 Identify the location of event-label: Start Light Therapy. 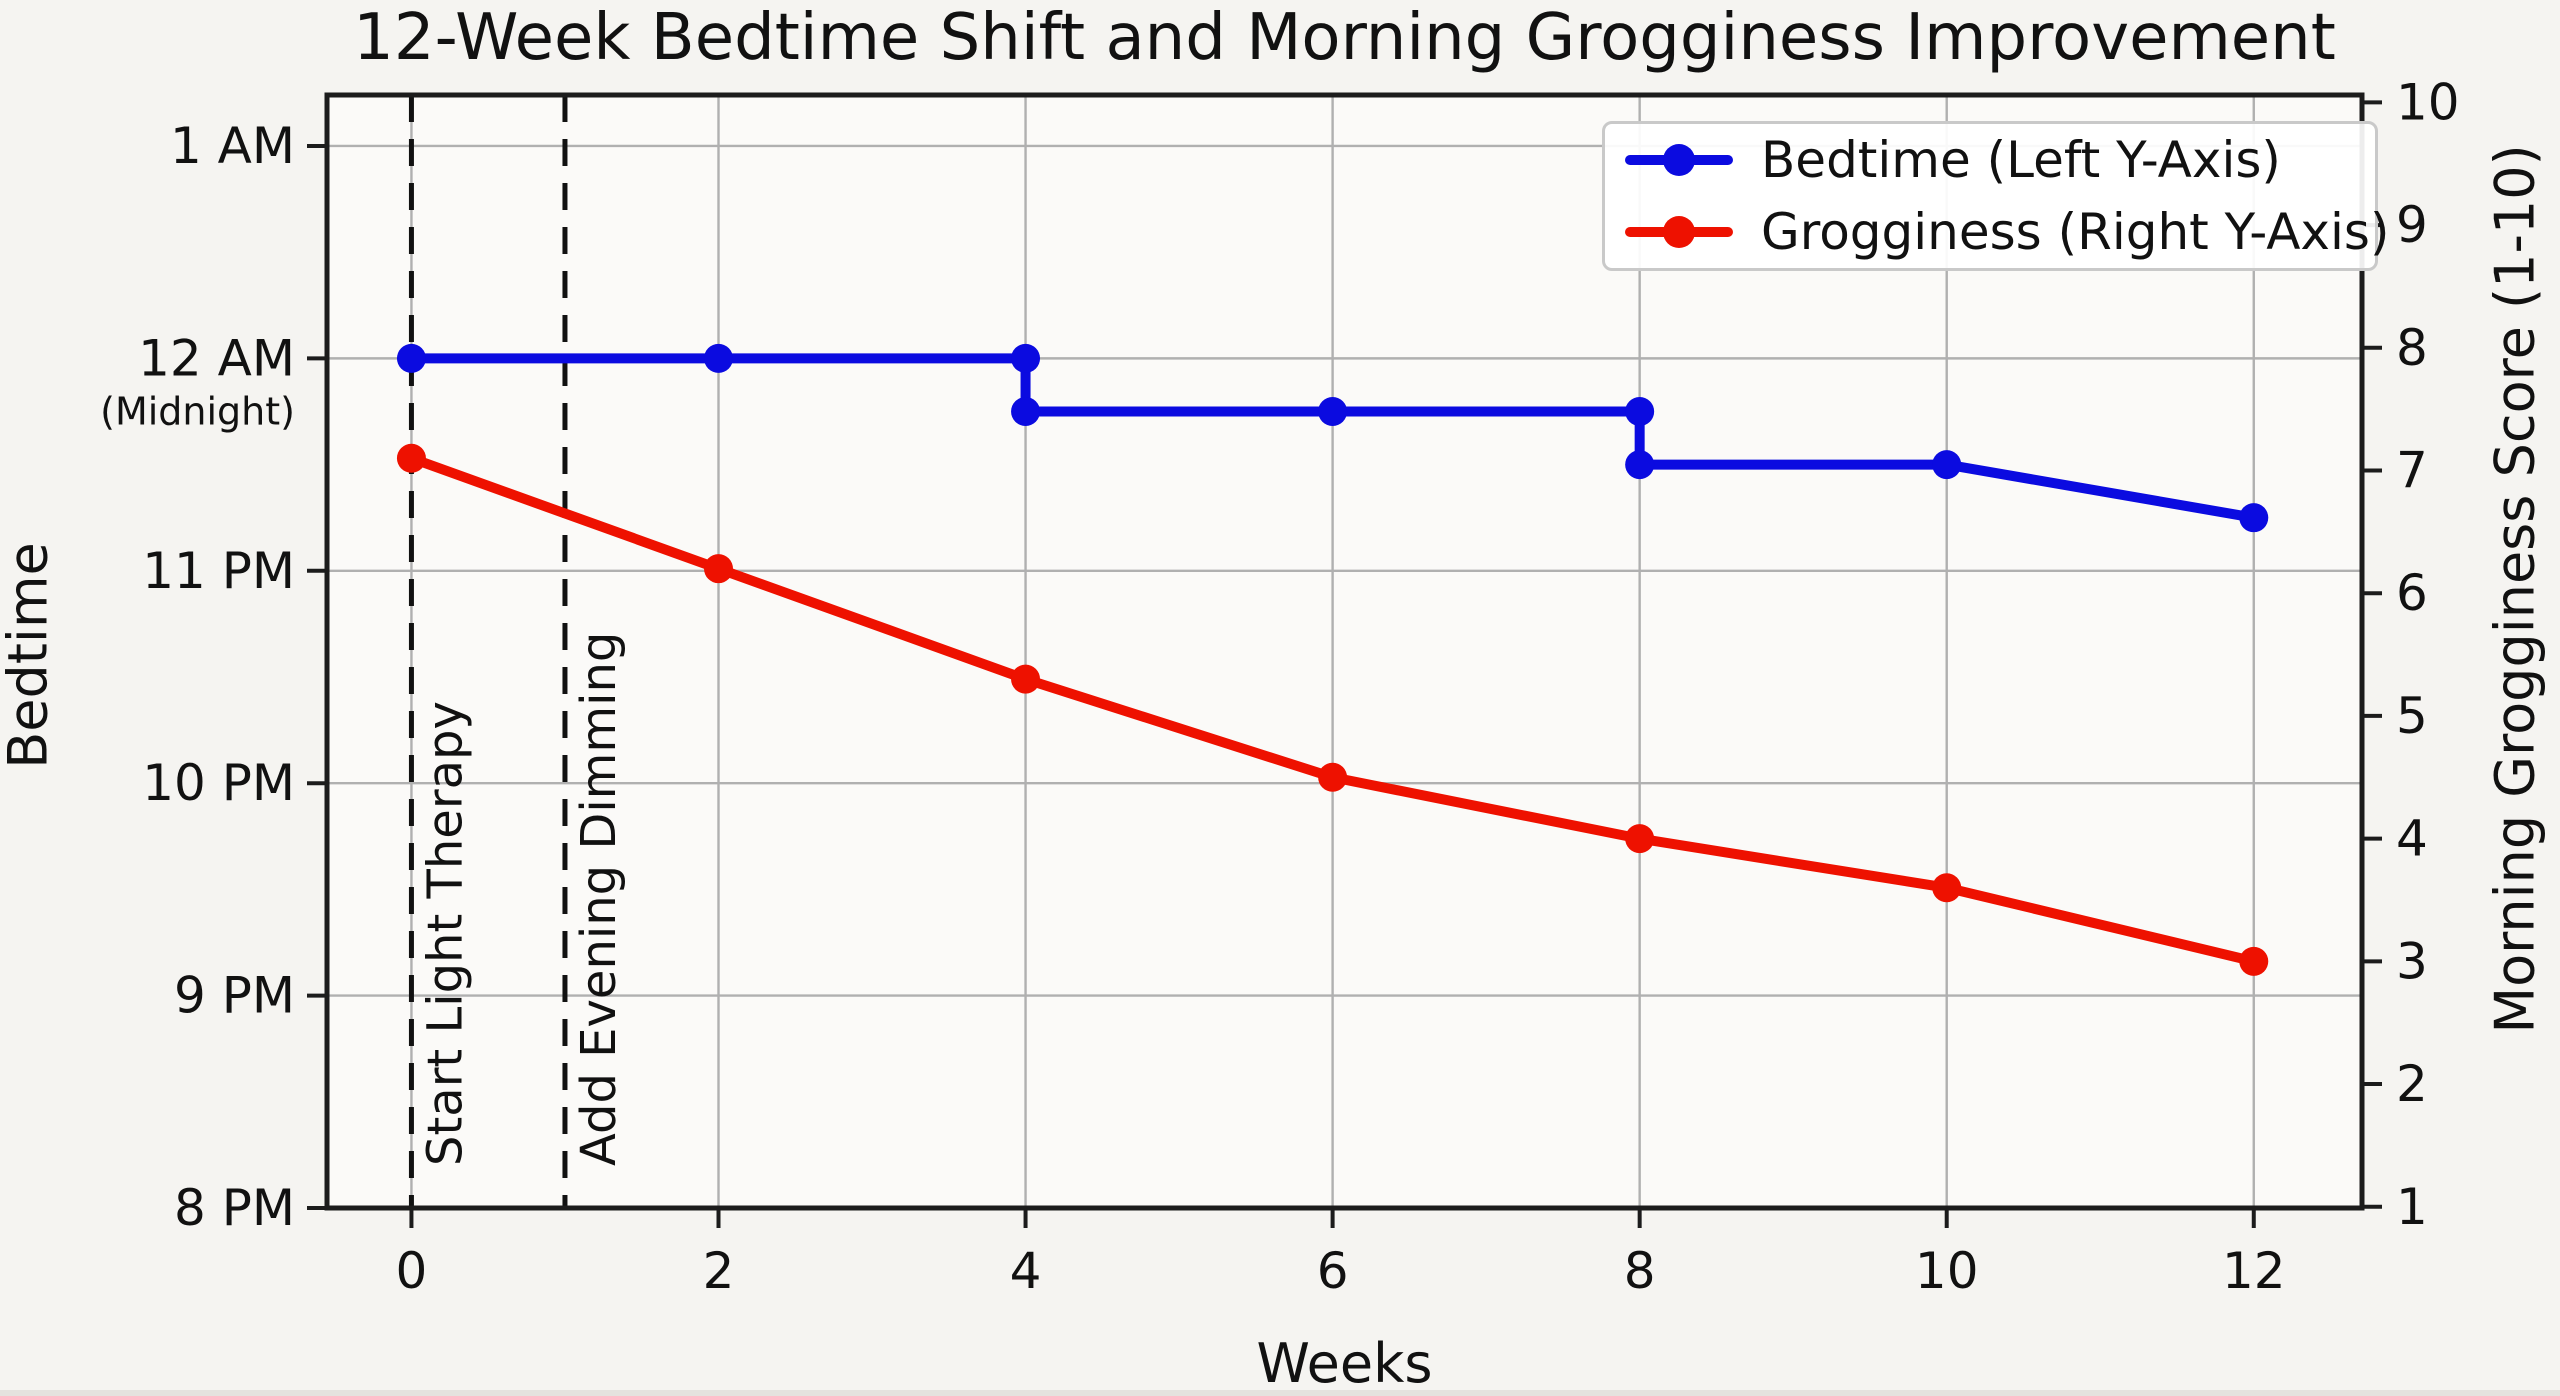
(445, 933).